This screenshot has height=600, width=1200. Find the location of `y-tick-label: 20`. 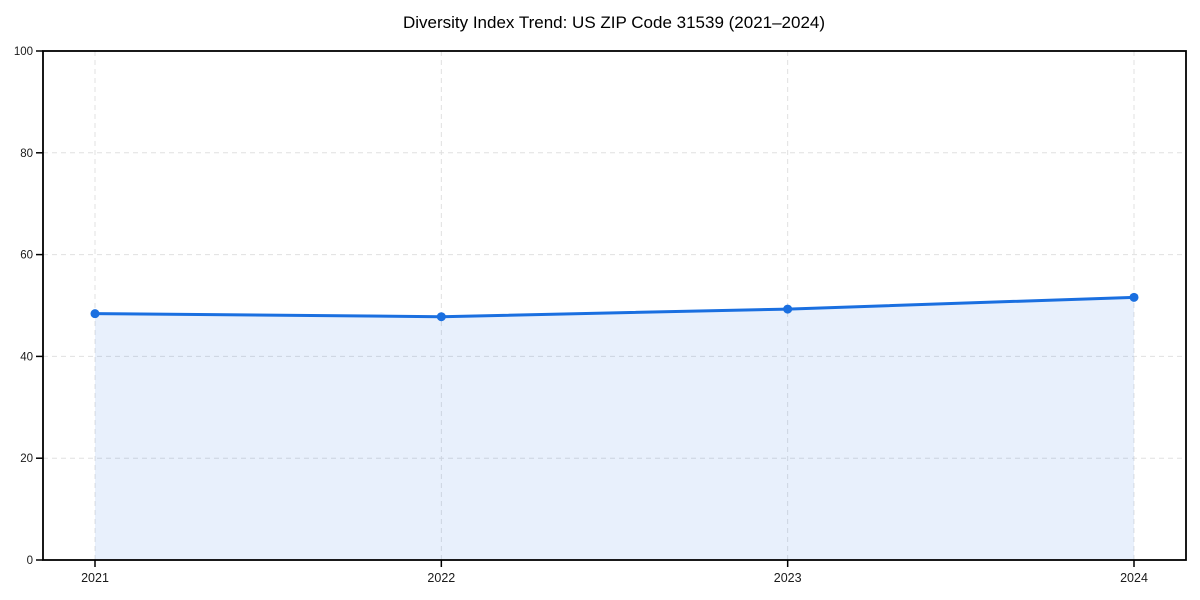

y-tick-label: 20 is located at coordinates (26, 459).